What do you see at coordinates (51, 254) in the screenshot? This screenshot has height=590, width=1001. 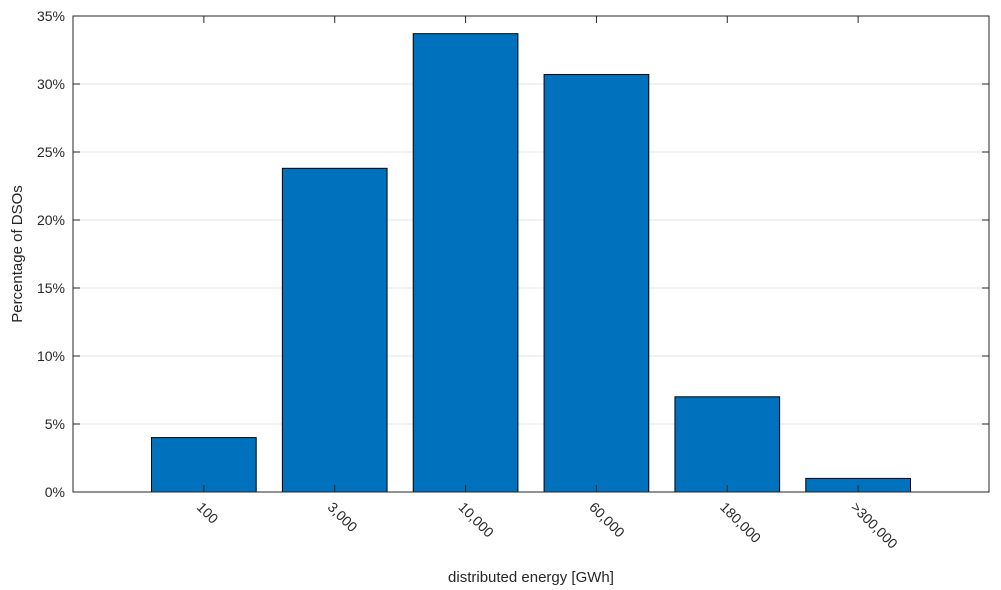 I see `y-tick-labels: 0% 5% 10% 15% 20% 25% 30% 35%` at bounding box center [51, 254].